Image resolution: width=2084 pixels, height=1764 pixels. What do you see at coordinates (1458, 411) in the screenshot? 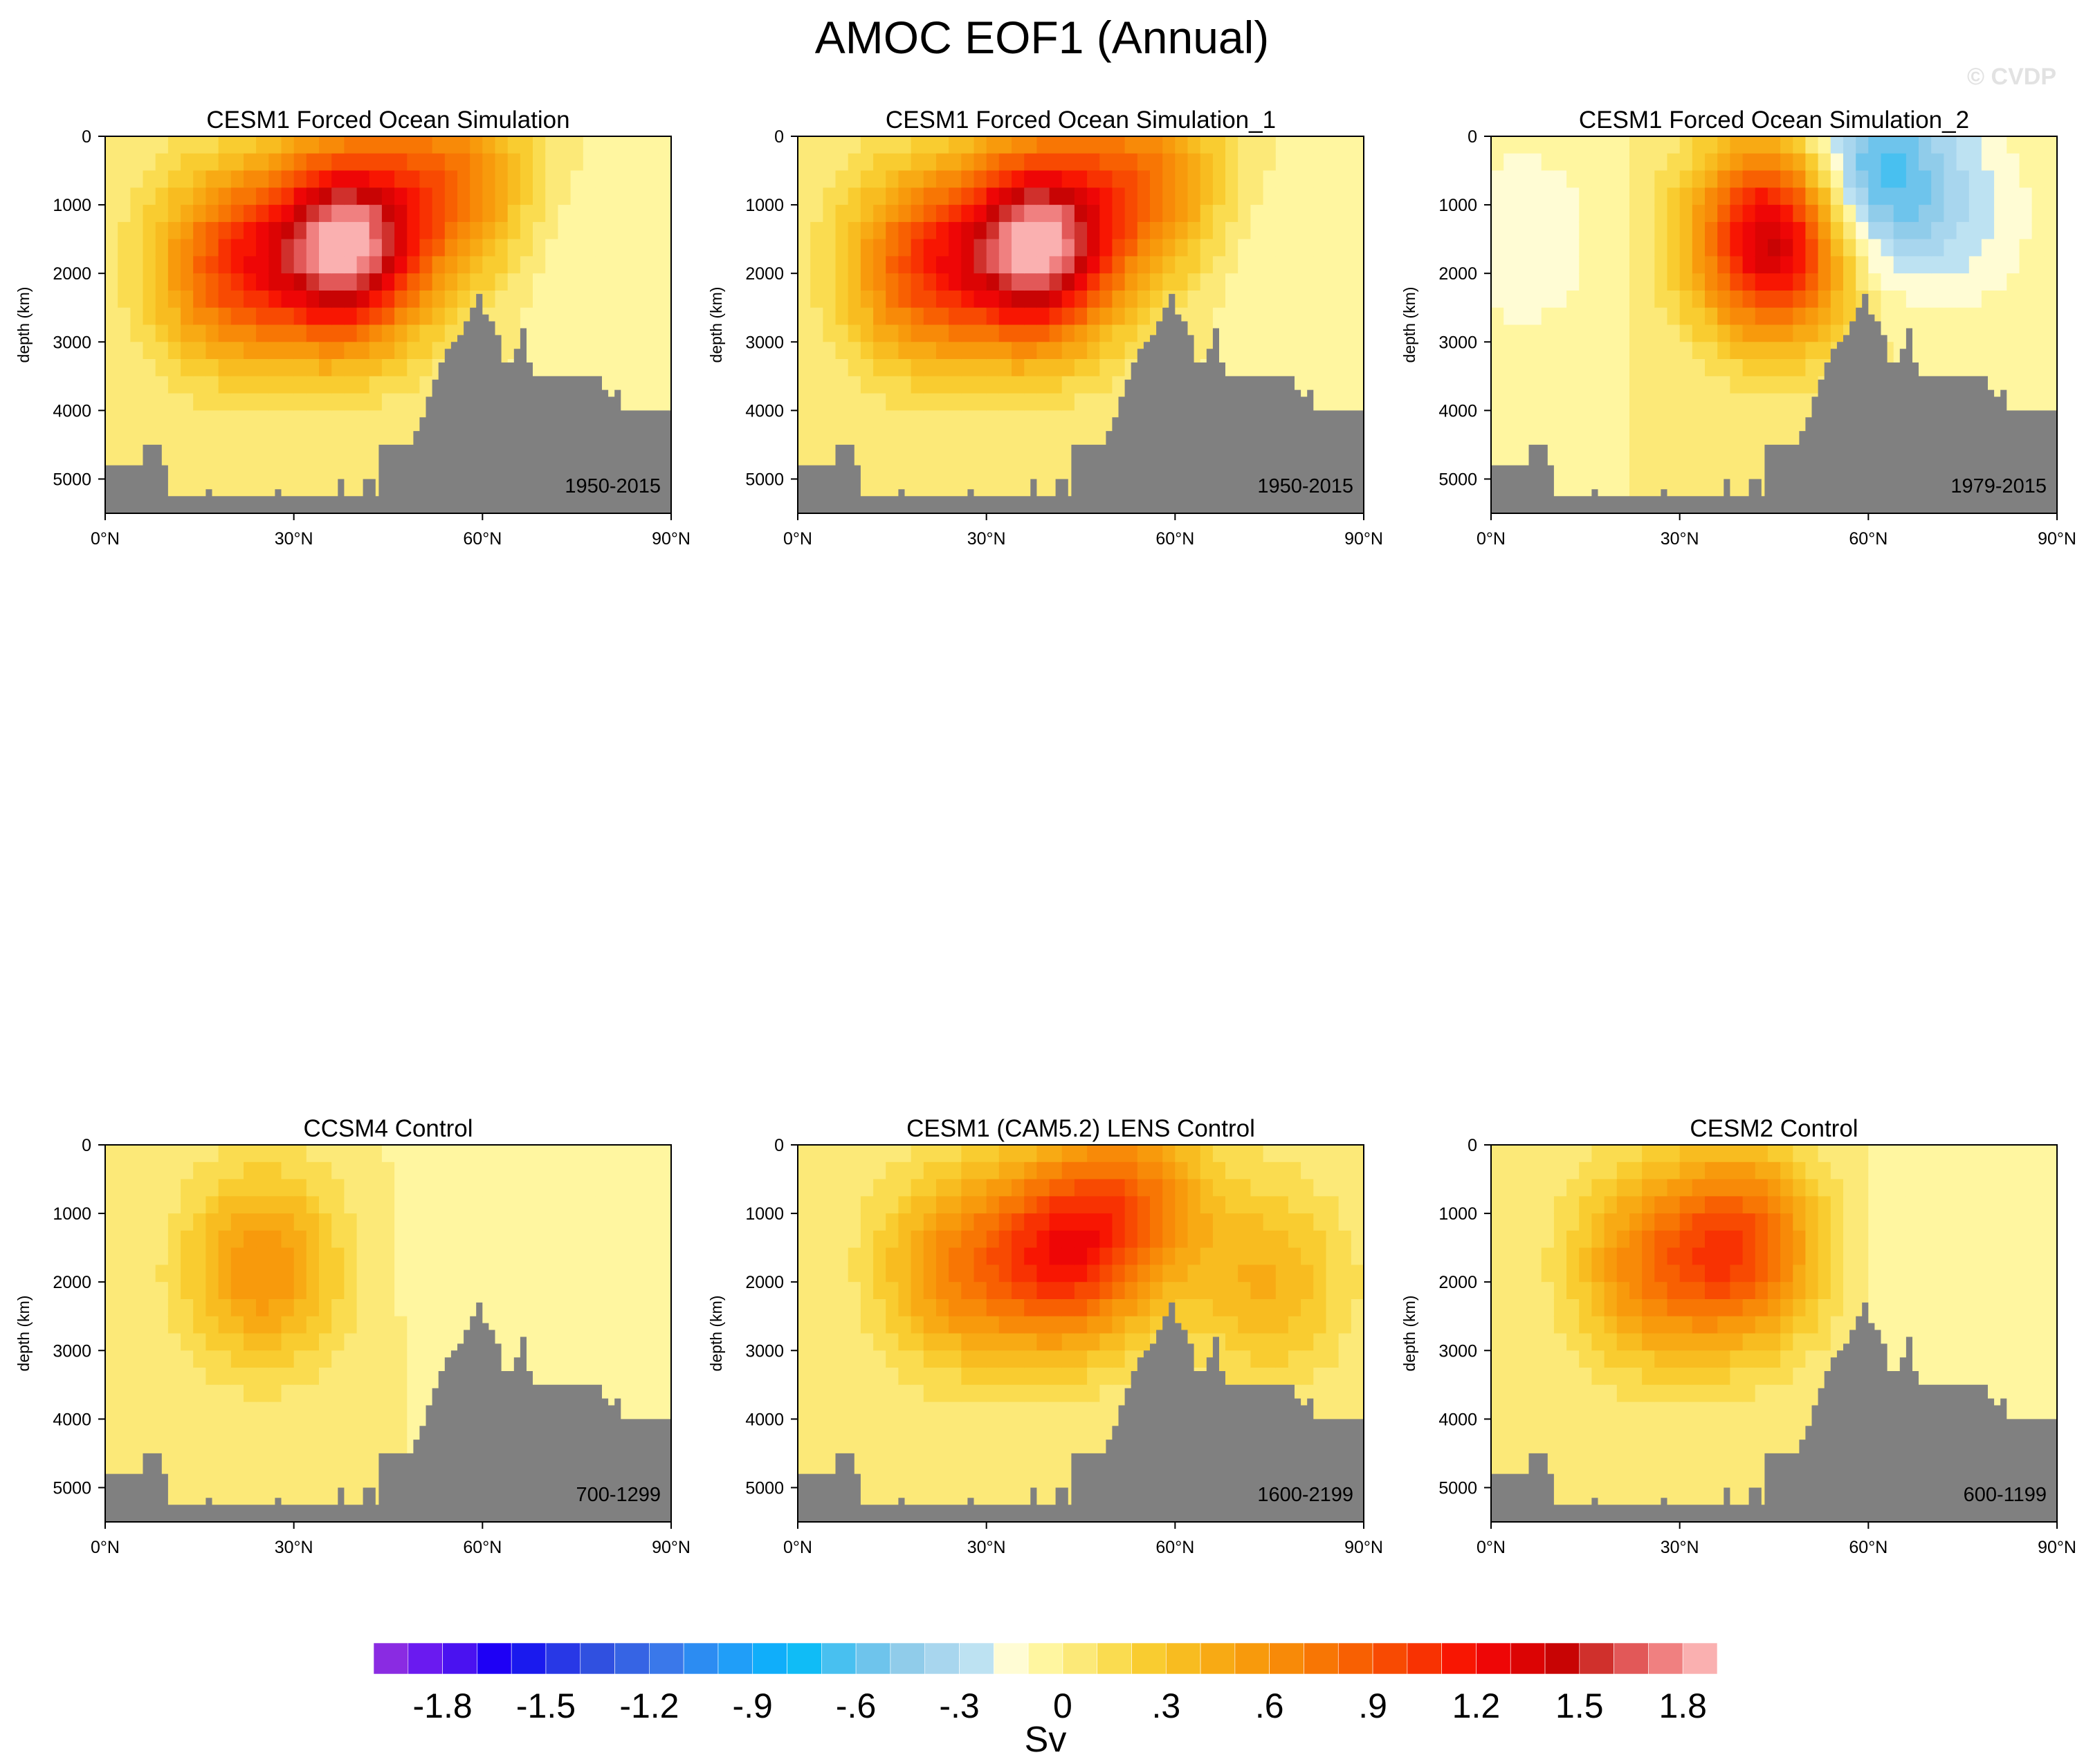
I see `y-tick-label: 4000` at bounding box center [1458, 411].